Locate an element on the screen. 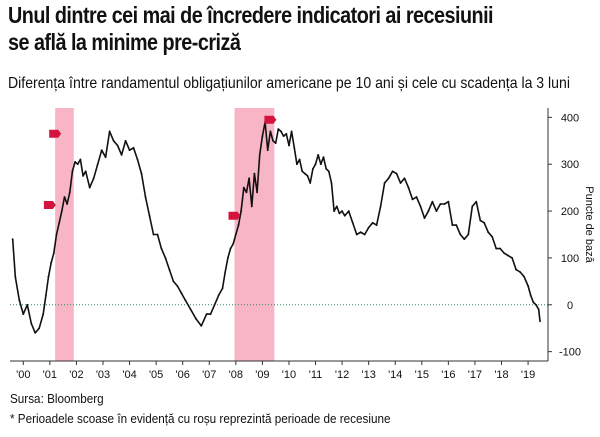 The height and width of the screenshot is (437, 600). y-axis-label: Puncte de bază is located at coordinates (589, 224).